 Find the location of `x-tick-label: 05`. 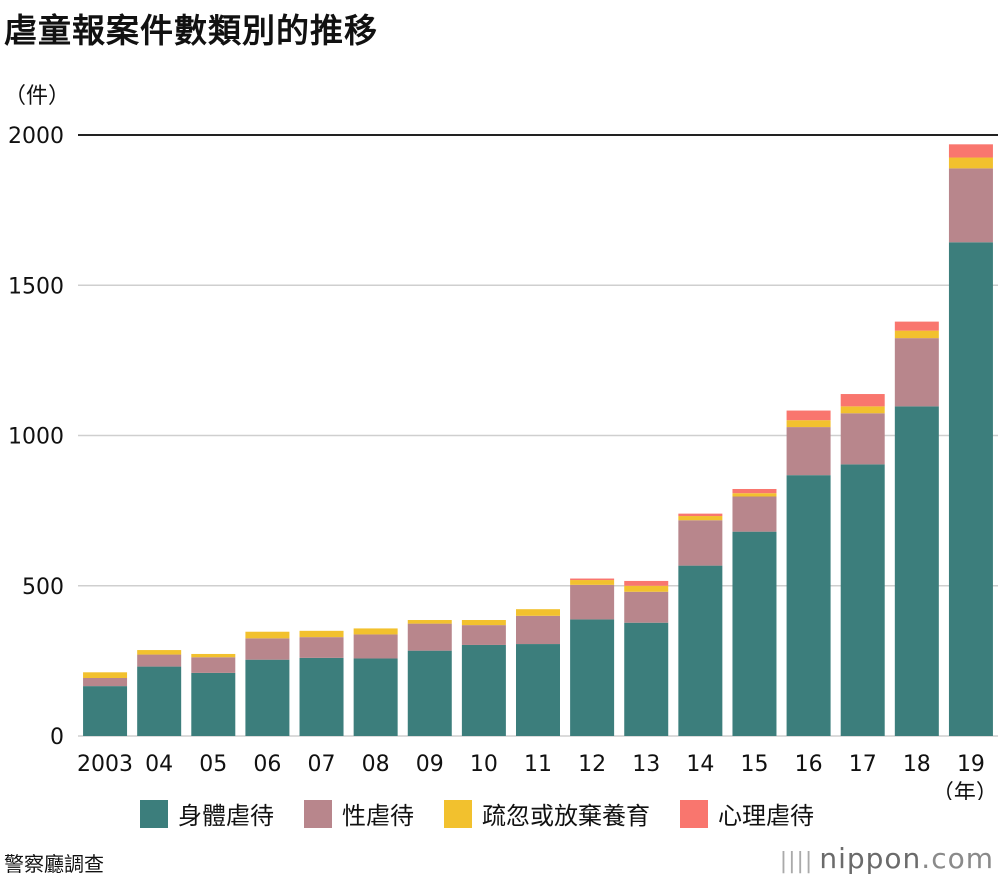

x-tick-label: 05 is located at coordinates (213, 764).